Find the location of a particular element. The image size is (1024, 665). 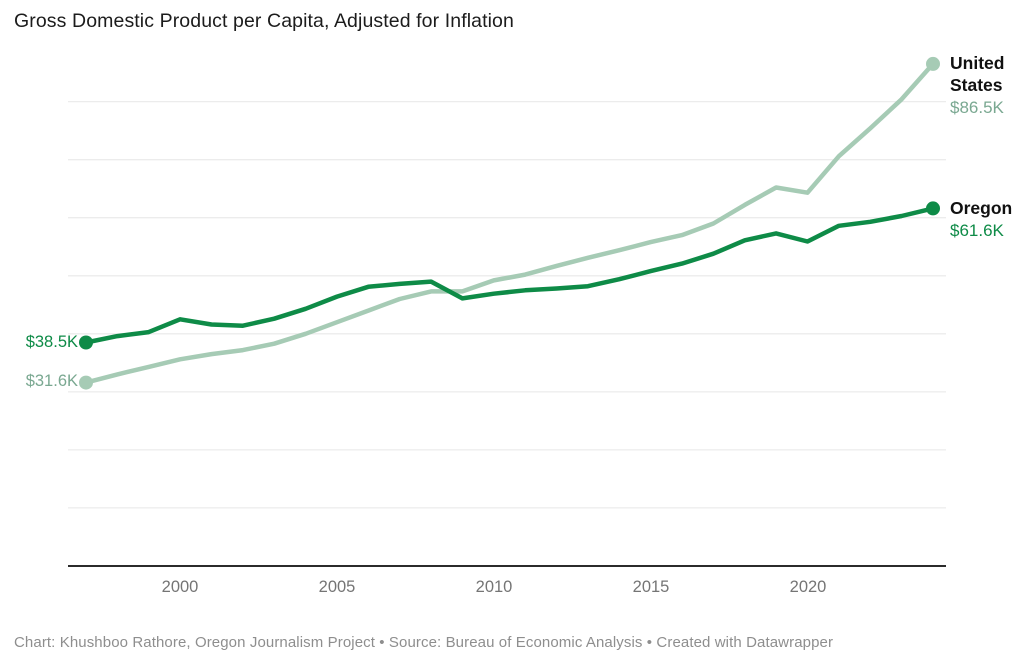

x-tick-label: 2005 is located at coordinates (337, 587).